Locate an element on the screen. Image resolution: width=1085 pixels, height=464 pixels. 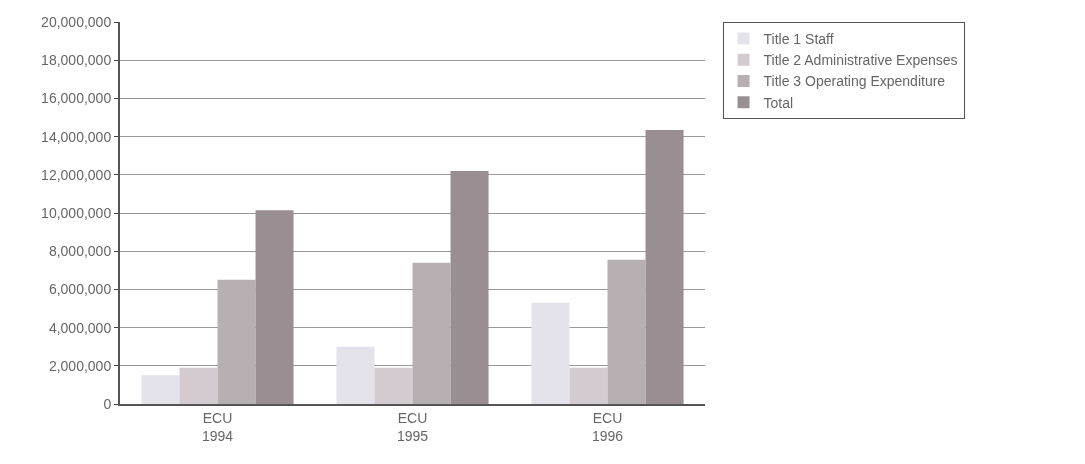
y-tick-label: 20,000,000 is located at coordinates (76, 21).